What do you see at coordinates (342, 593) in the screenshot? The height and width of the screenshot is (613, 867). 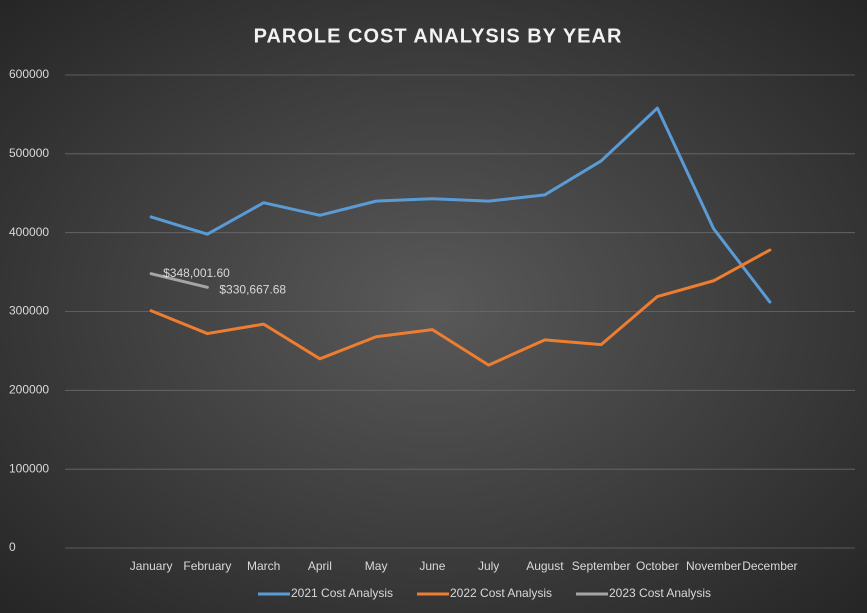 I see `legend-label: 2021 Cost Analysis` at bounding box center [342, 593].